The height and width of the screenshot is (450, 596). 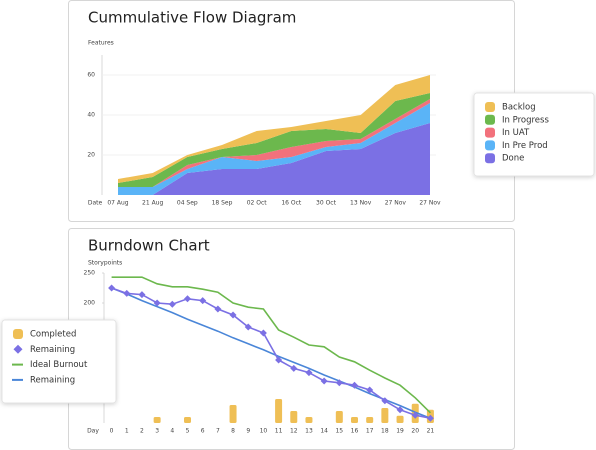 I want to click on x-tick-label: 2, so click(x=142, y=431).